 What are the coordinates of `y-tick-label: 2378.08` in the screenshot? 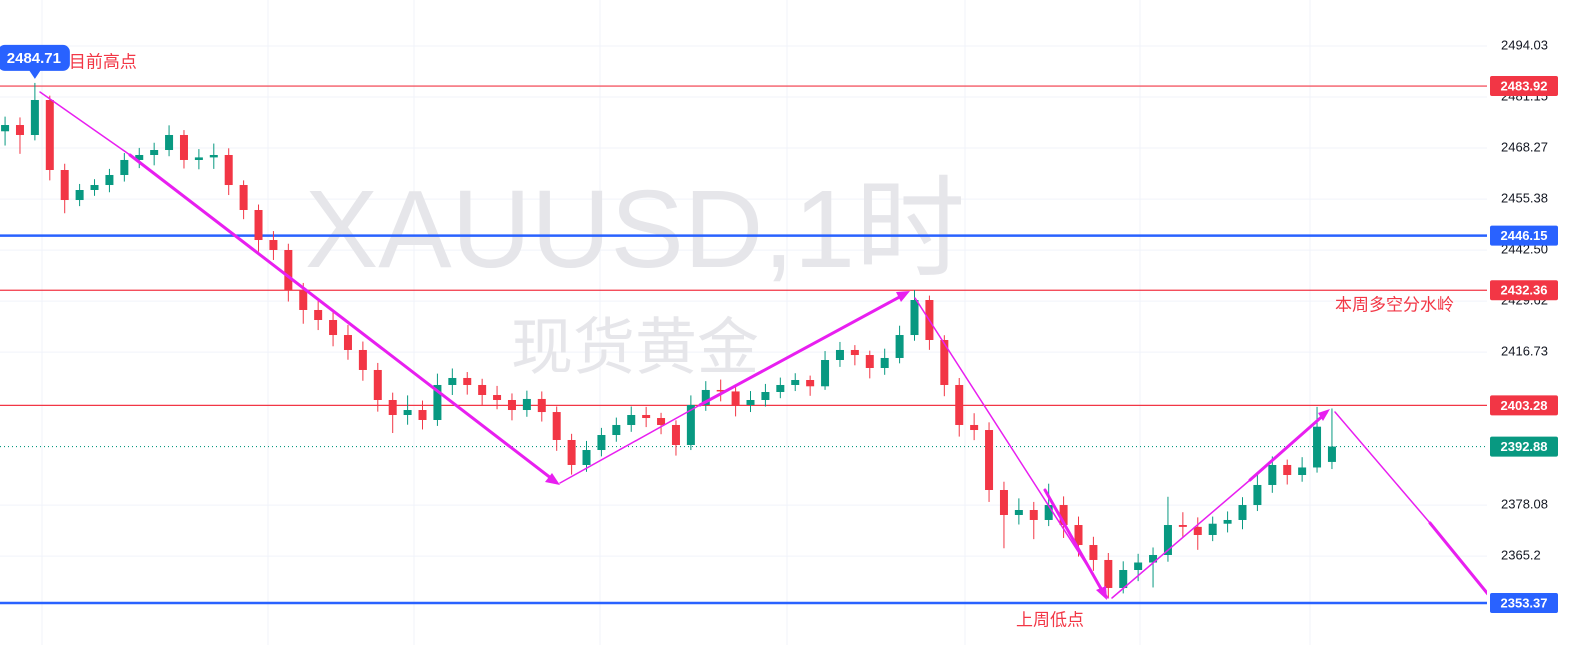 It's located at (1524, 504).